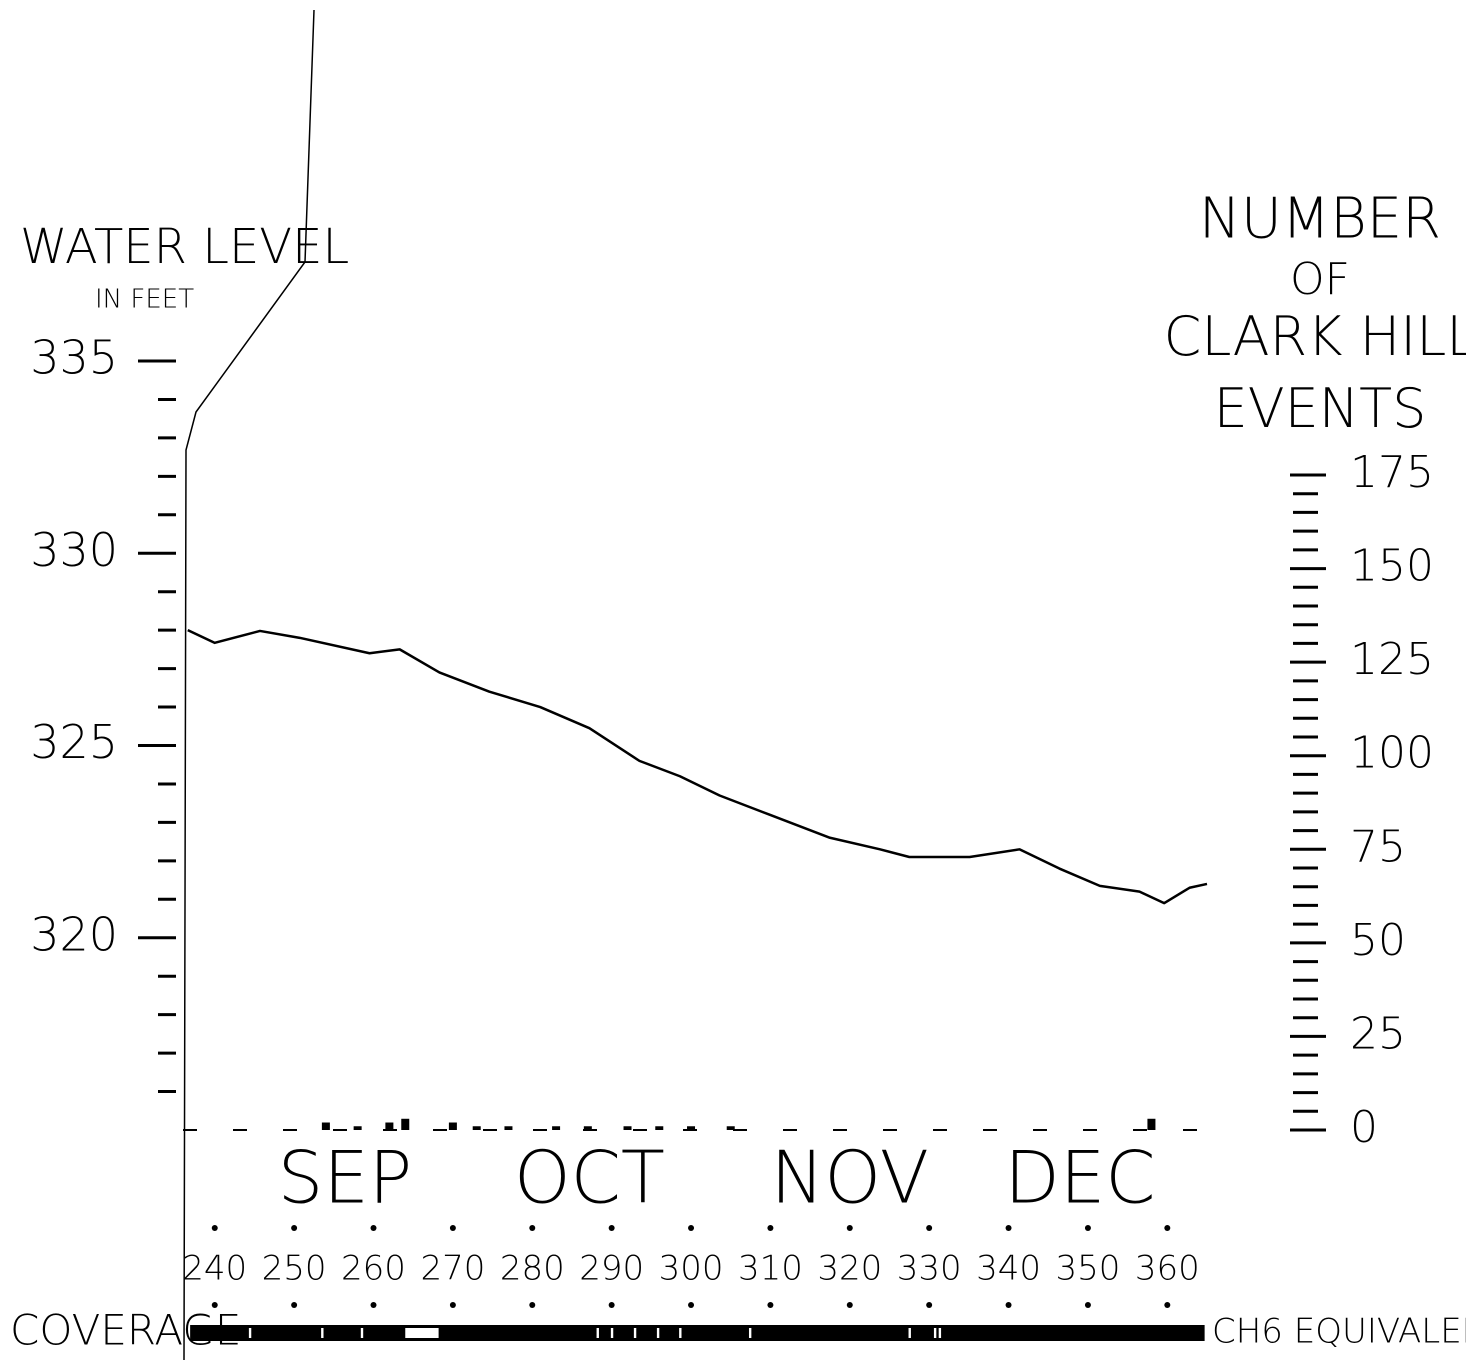 This screenshot has height=1367, width=1466. What do you see at coordinates (532, 1269) in the screenshot?
I see `x-tick-label: 280` at bounding box center [532, 1269].